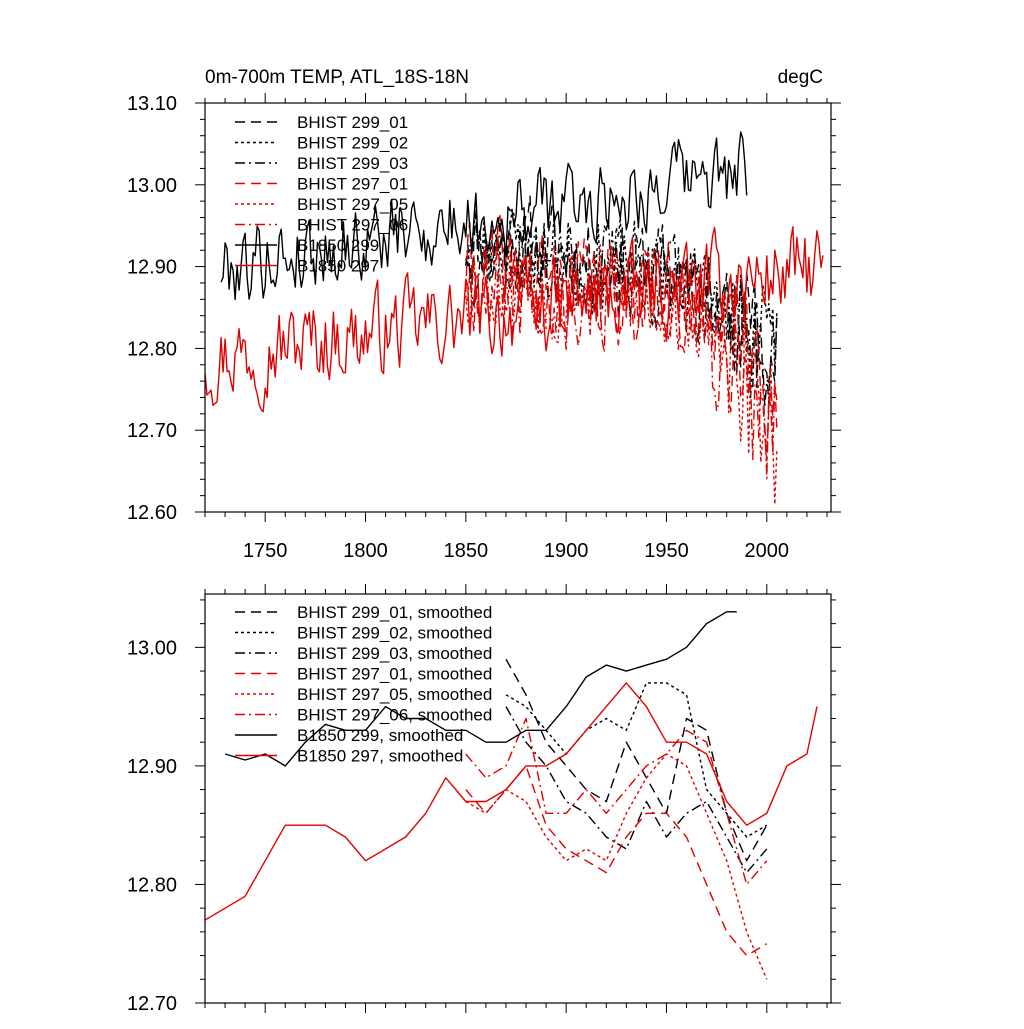 The height and width of the screenshot is (1029, 1024). What do you see at coordinates (380, 735) in the screenshot?
I see `bottom-legend-label-6: B1850 299, smoothed` at bounding box center [380, 735].